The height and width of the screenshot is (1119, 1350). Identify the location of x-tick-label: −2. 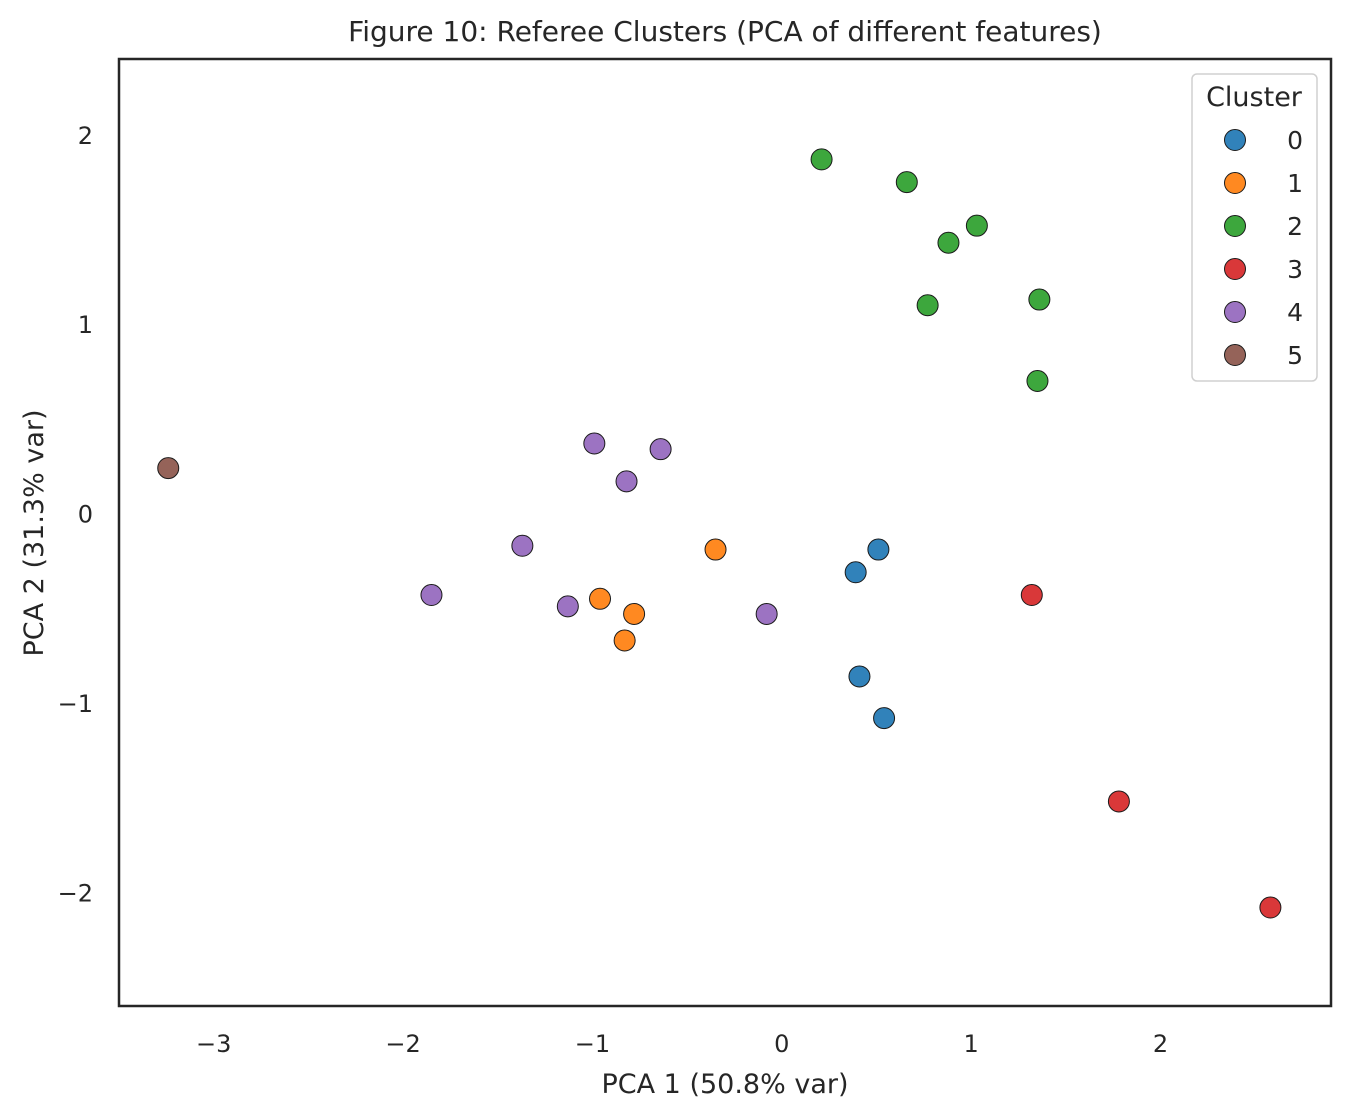
(402, 1044).